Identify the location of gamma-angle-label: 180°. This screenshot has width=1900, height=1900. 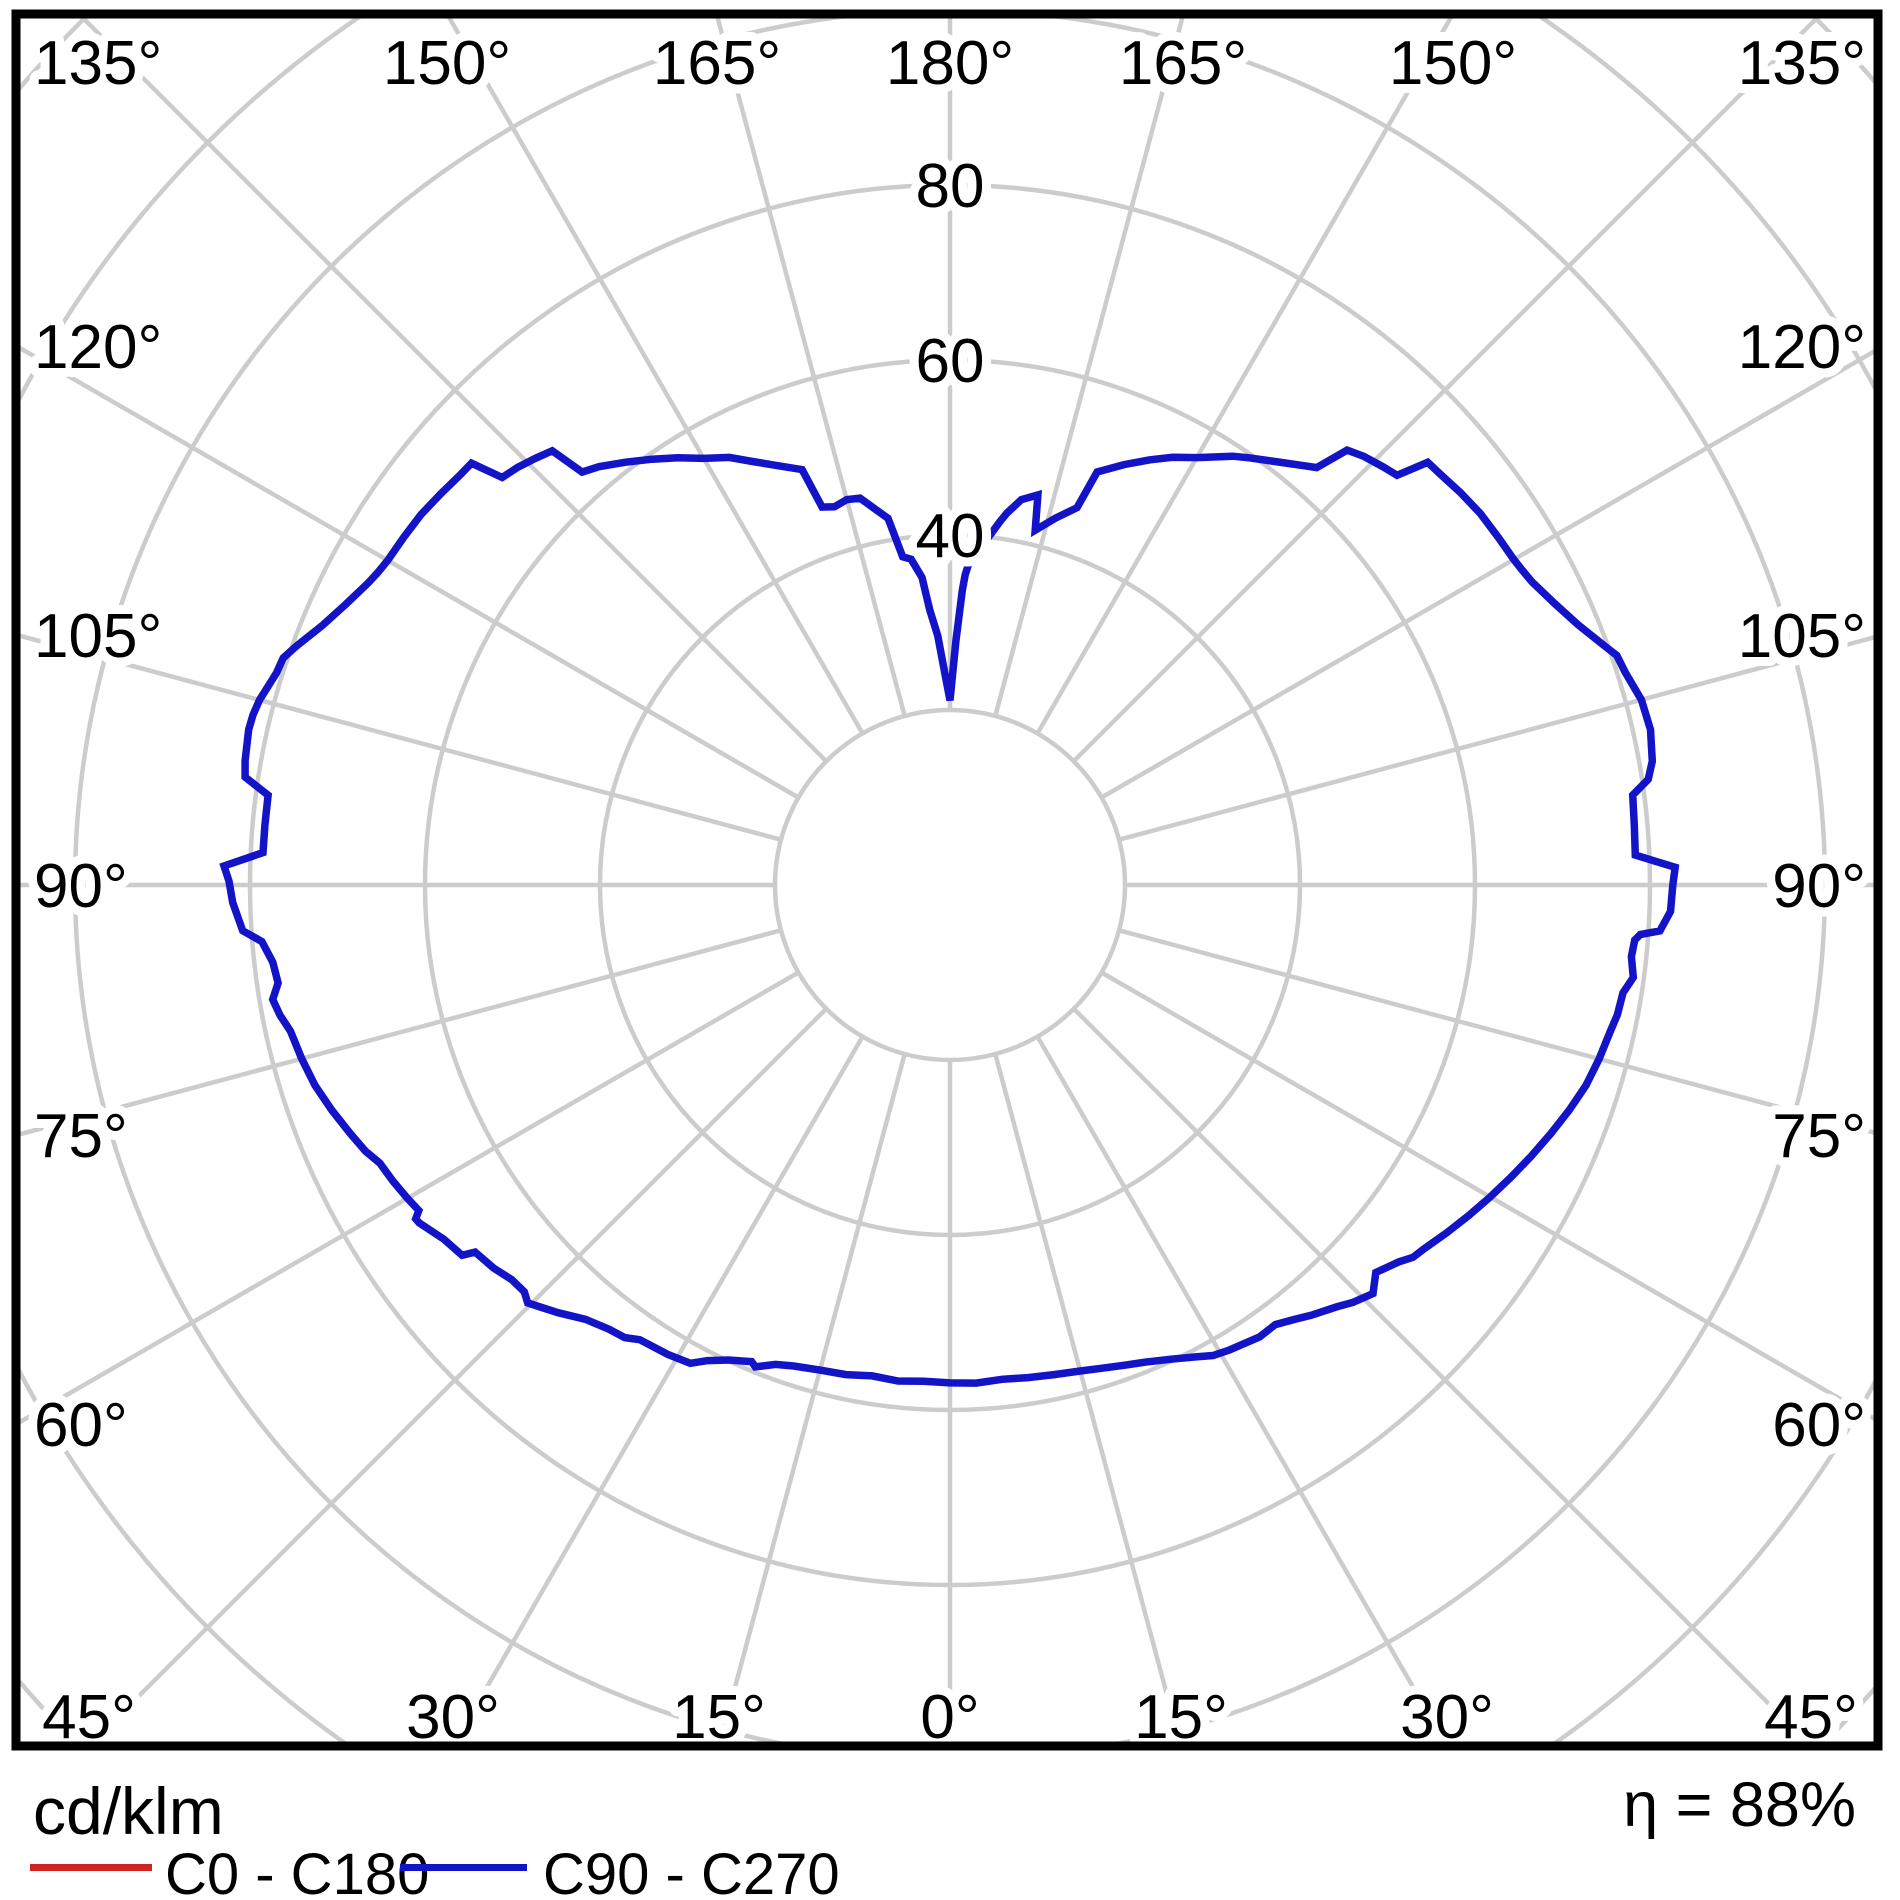
(950, 63).